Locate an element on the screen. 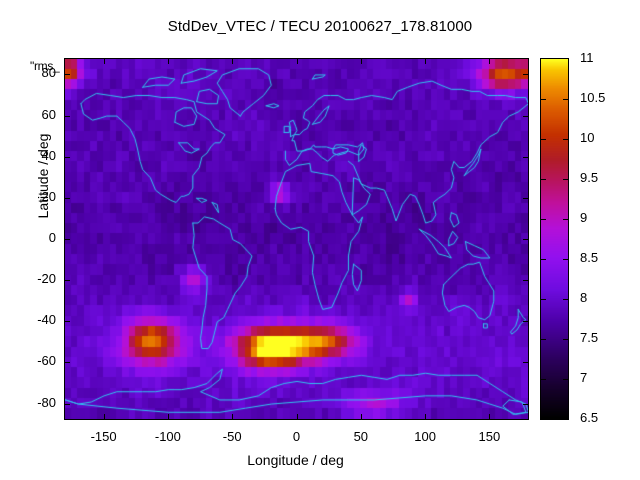 This screenshot has width=640, height=480. y-axis-tick-label: -20 is located at coordinates (46, 279).